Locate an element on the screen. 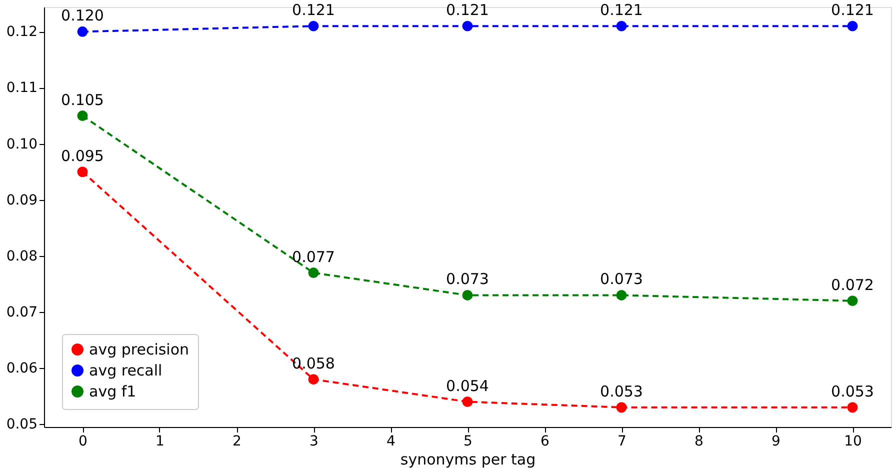 The width and height of the screenshot is (896, 472). x-tick-label: 3 is located at coordinates (314, 442).